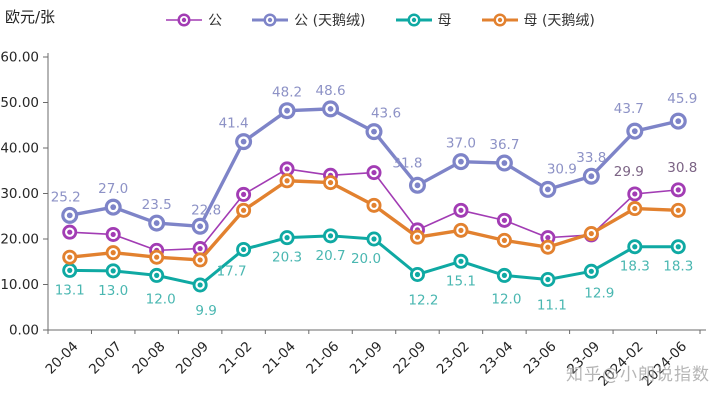  What do you see at coordinates (24, 331) in the screenshot?
I see `y-tick-label: 0.00` at bounding box center [24, 331].